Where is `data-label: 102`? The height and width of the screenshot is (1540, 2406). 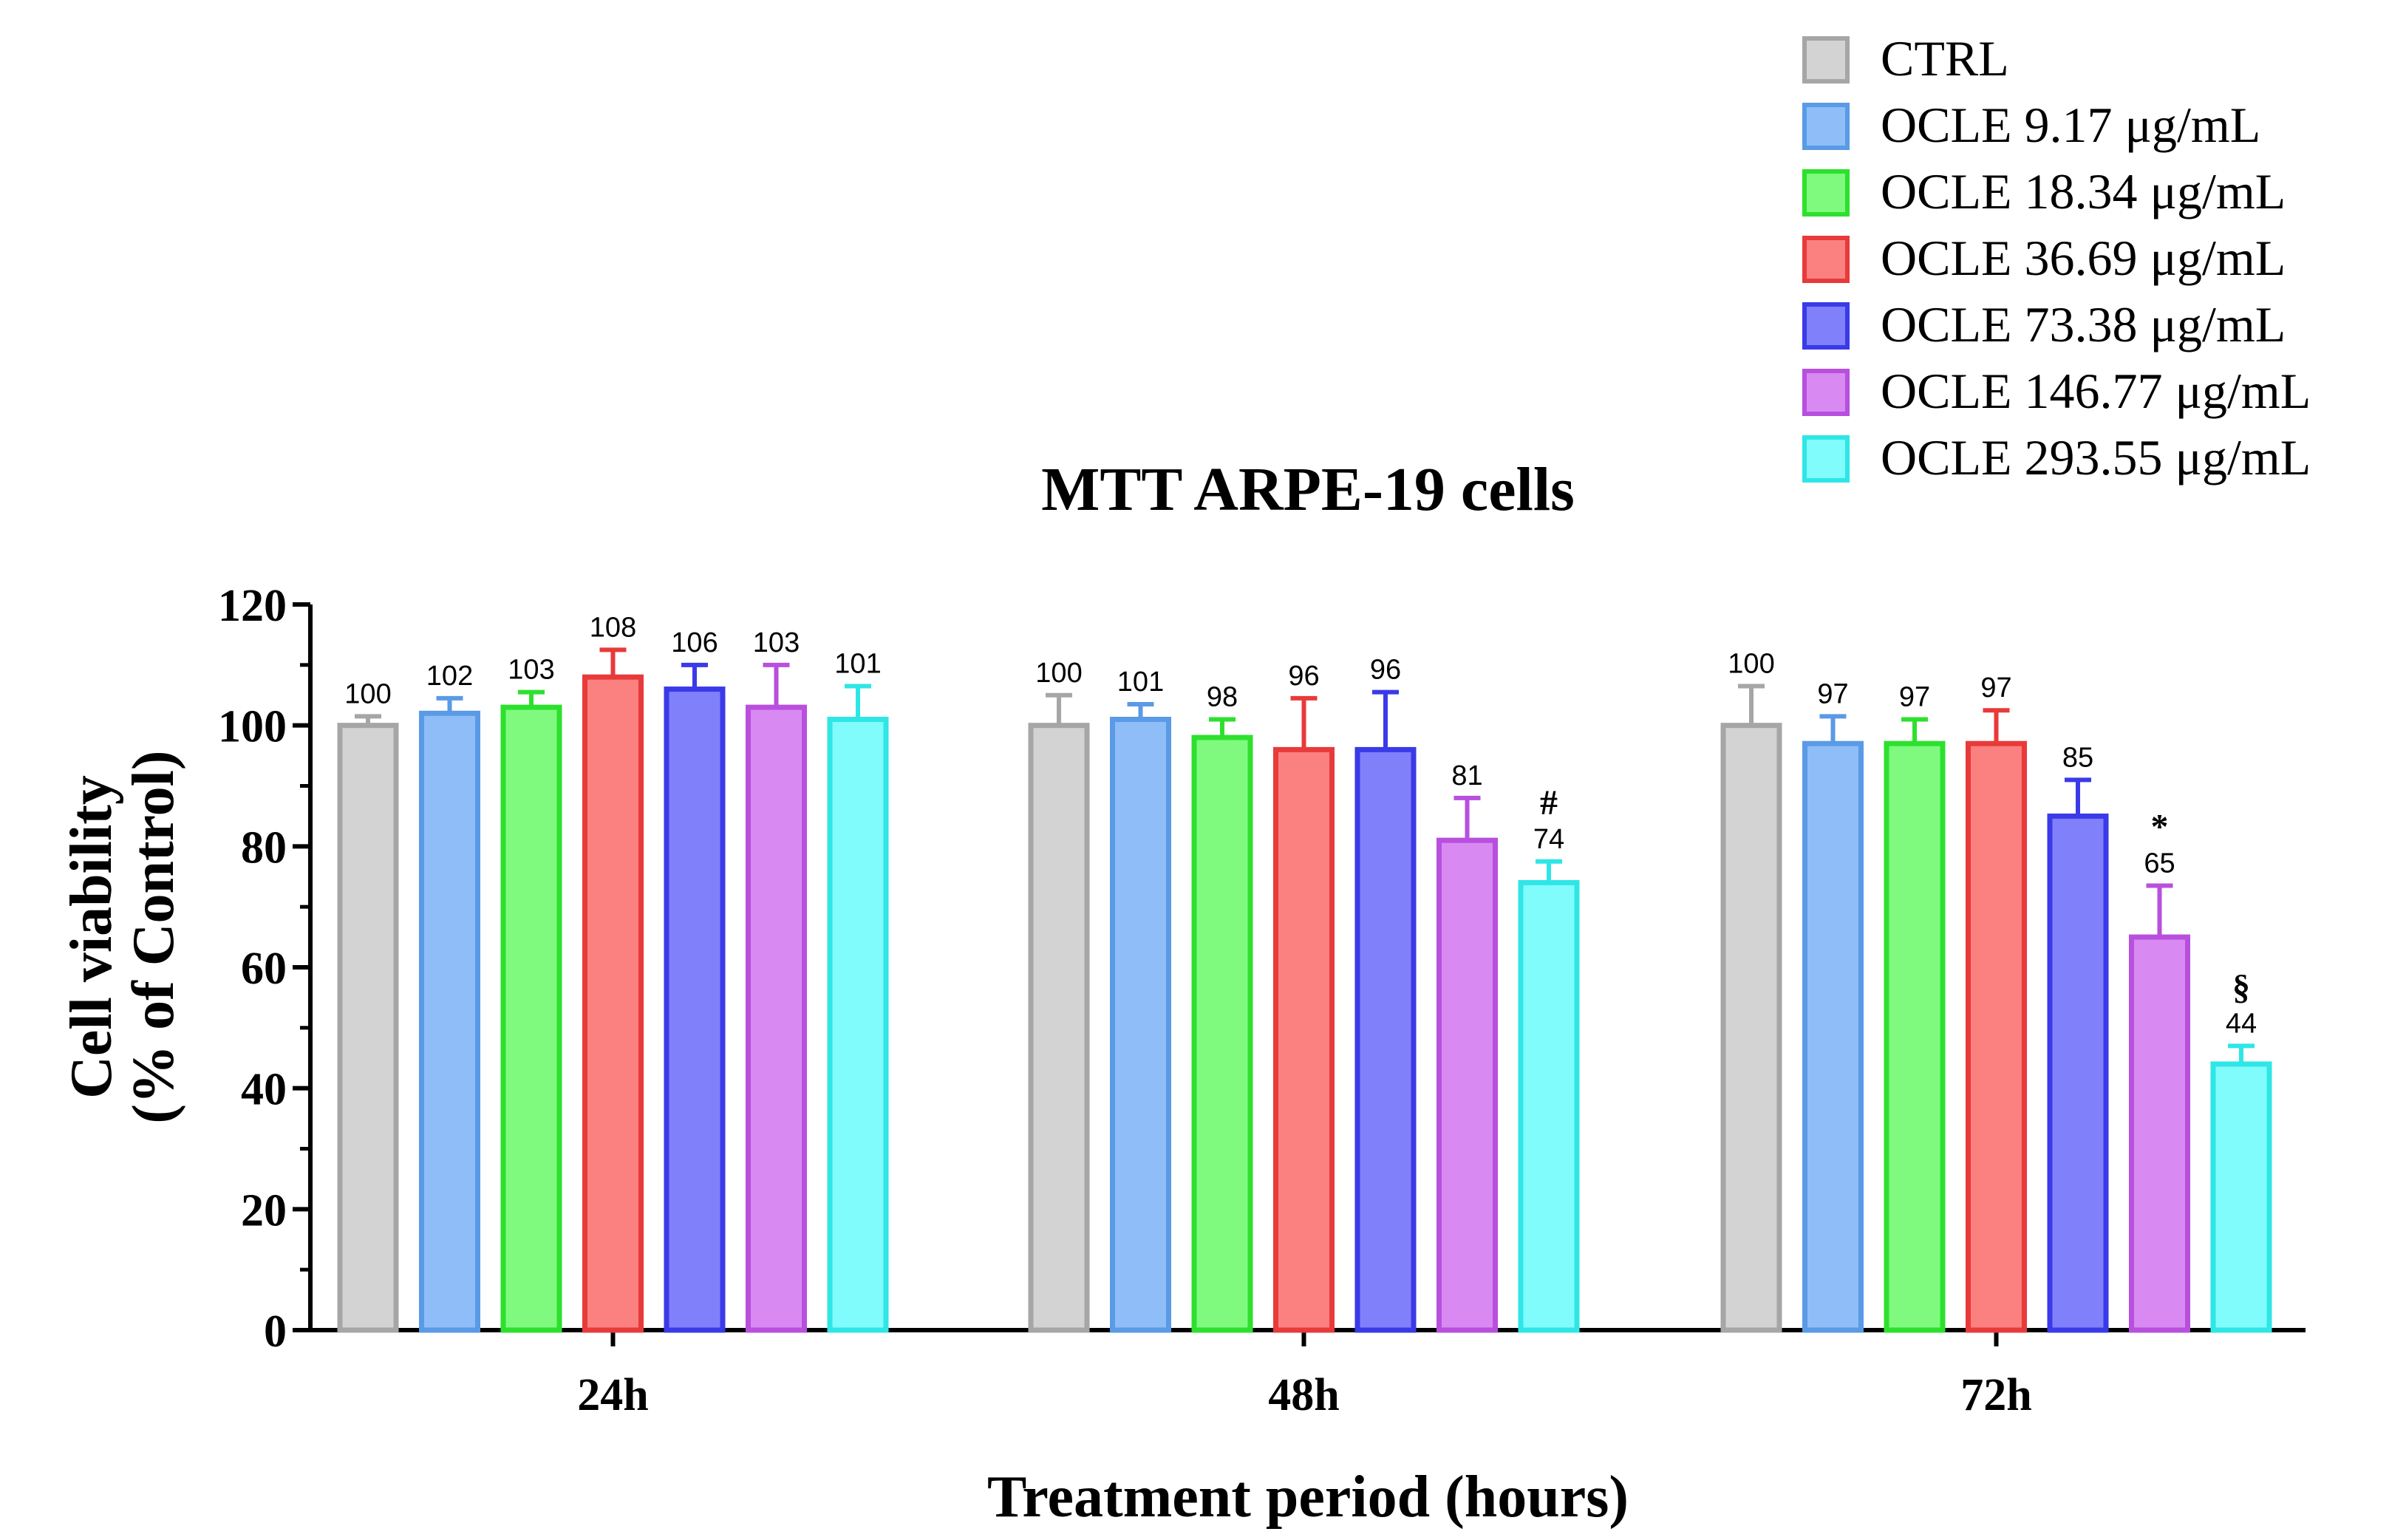
data-label: 102 is located at coordinates (449, 676).